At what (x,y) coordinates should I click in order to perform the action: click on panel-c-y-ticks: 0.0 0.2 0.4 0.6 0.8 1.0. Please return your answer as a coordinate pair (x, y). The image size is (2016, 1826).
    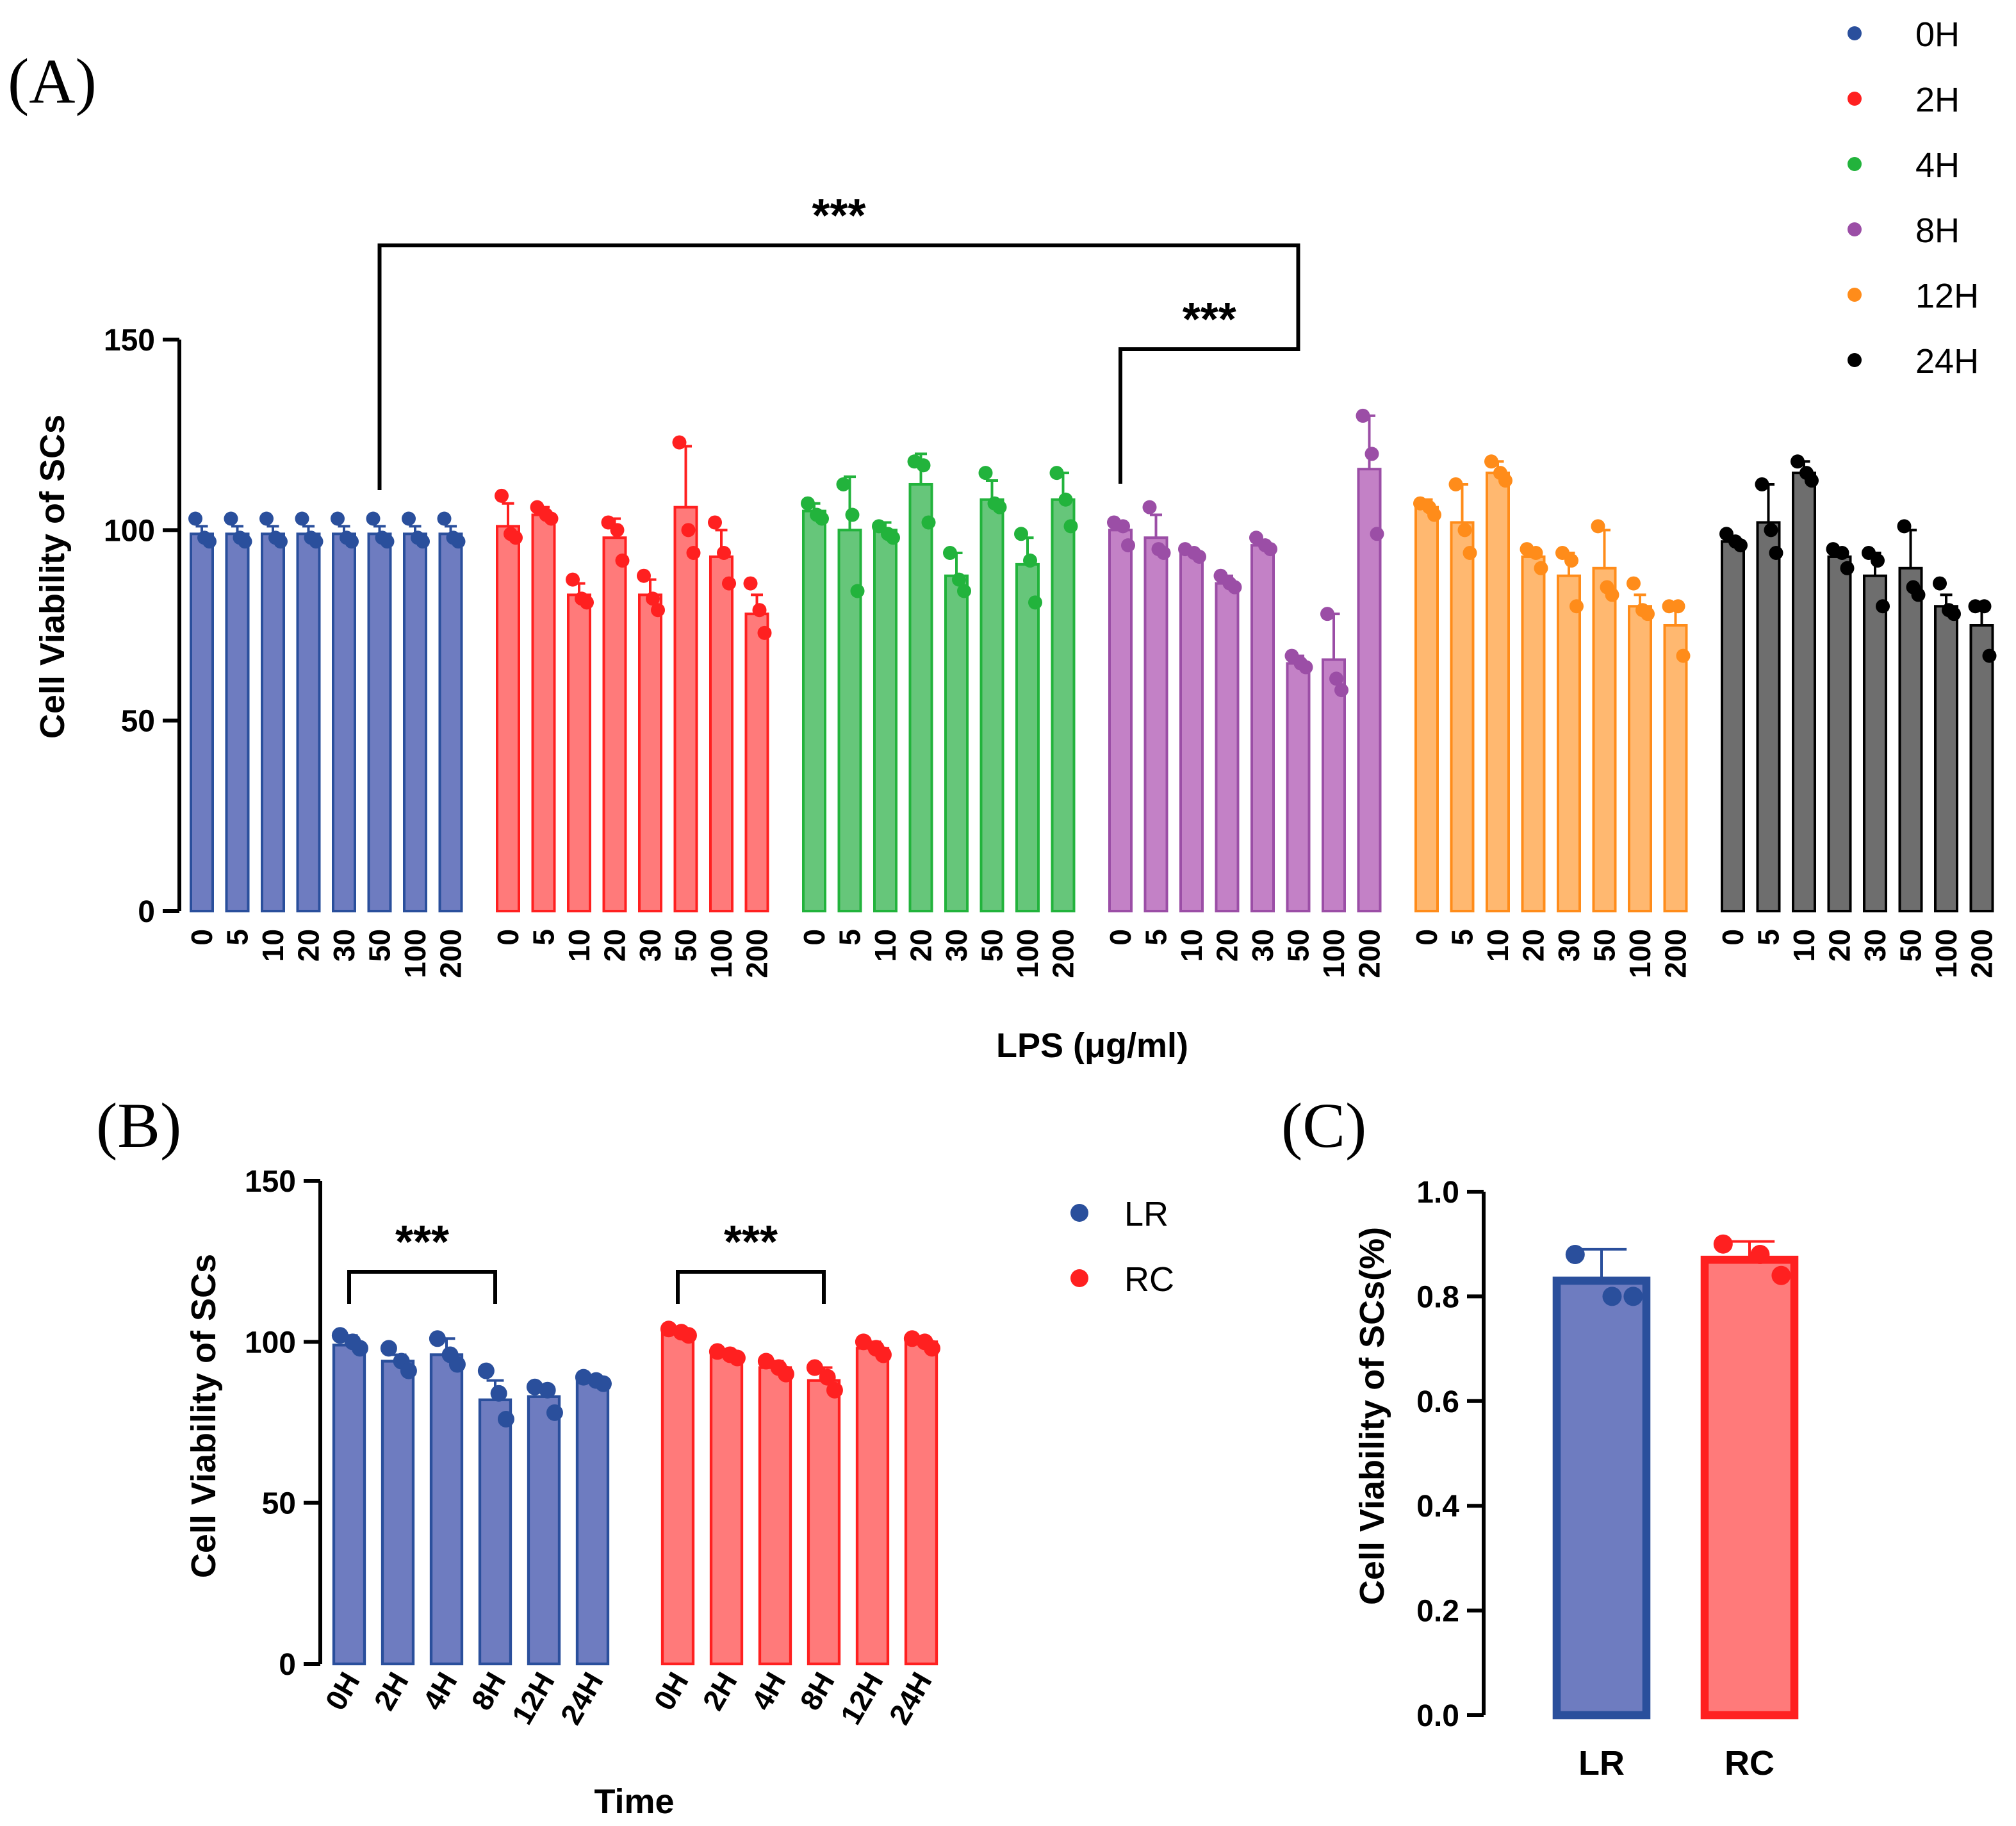
    Looking at the image, I should click on (1450, 1454).